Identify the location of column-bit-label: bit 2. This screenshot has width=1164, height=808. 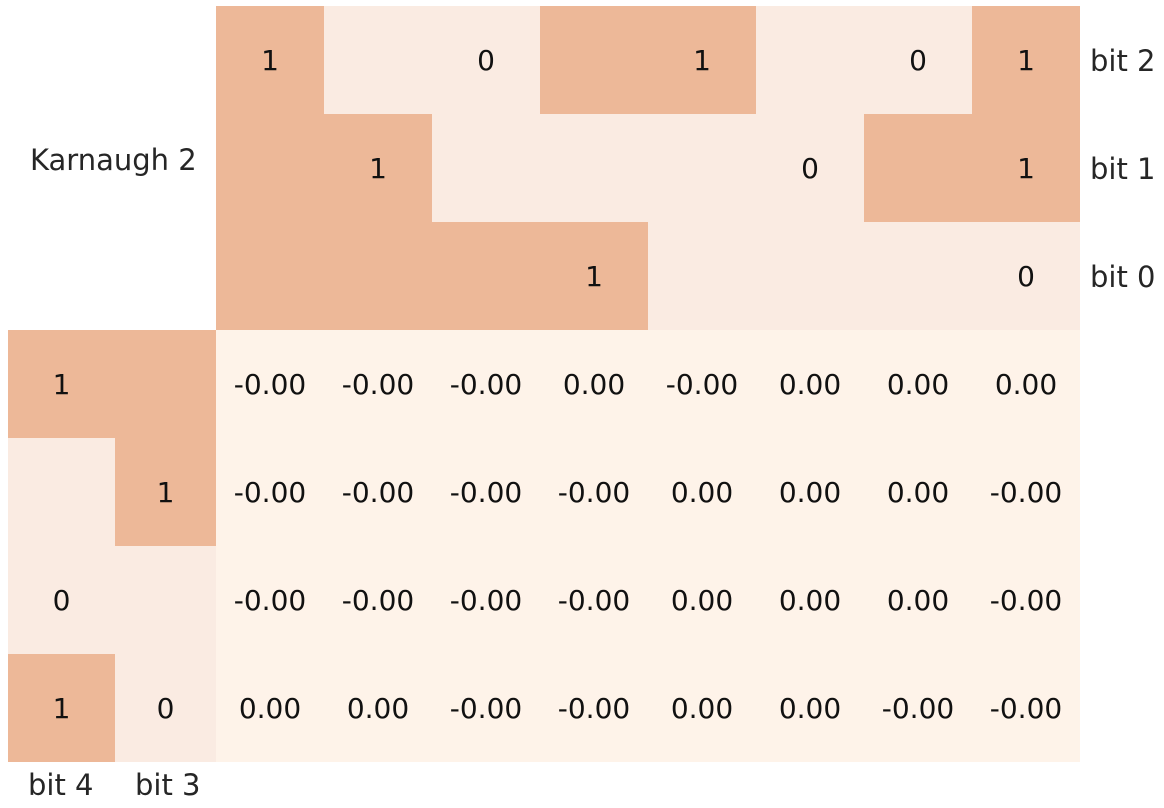
(1123, 61).